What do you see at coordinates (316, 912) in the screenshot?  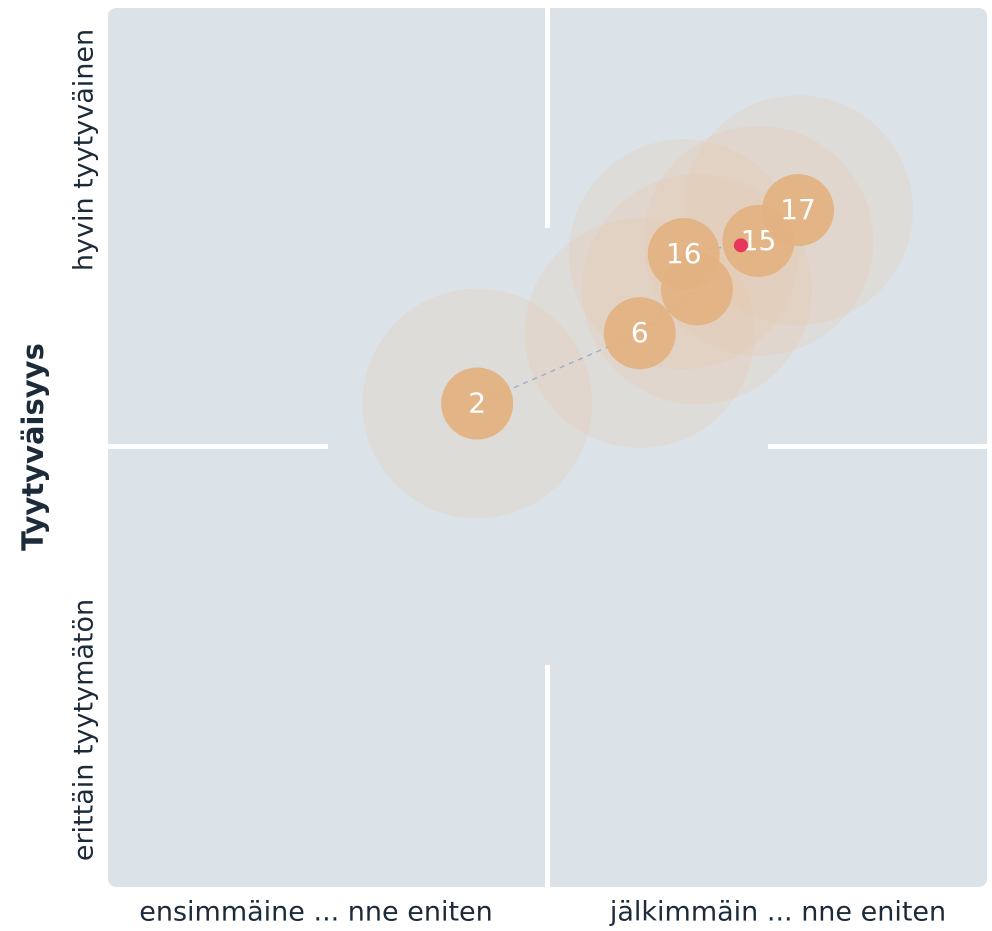 I see `x-axis-label: ensimmäine ... nne eniten` at bounding box center [316, 912].